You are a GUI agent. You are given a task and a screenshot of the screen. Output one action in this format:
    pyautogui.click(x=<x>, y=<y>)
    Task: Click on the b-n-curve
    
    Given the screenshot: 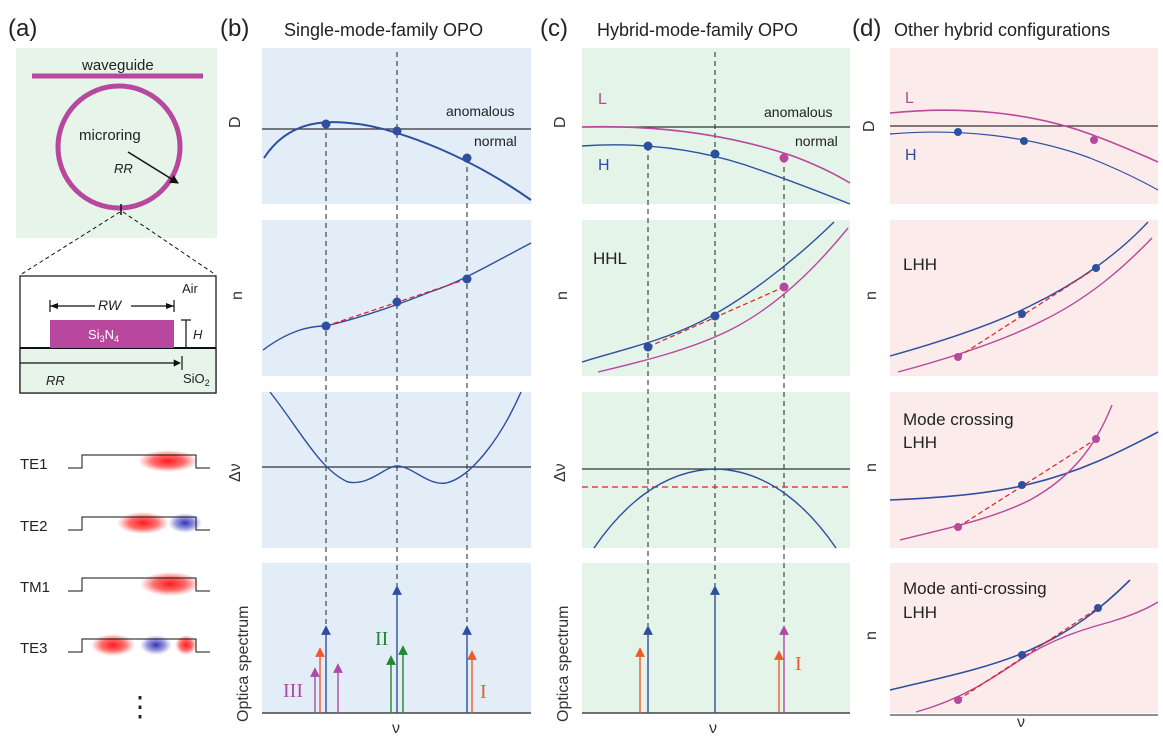 What is the action you would take?
    pyautogui.click(x=397, y=296)
    